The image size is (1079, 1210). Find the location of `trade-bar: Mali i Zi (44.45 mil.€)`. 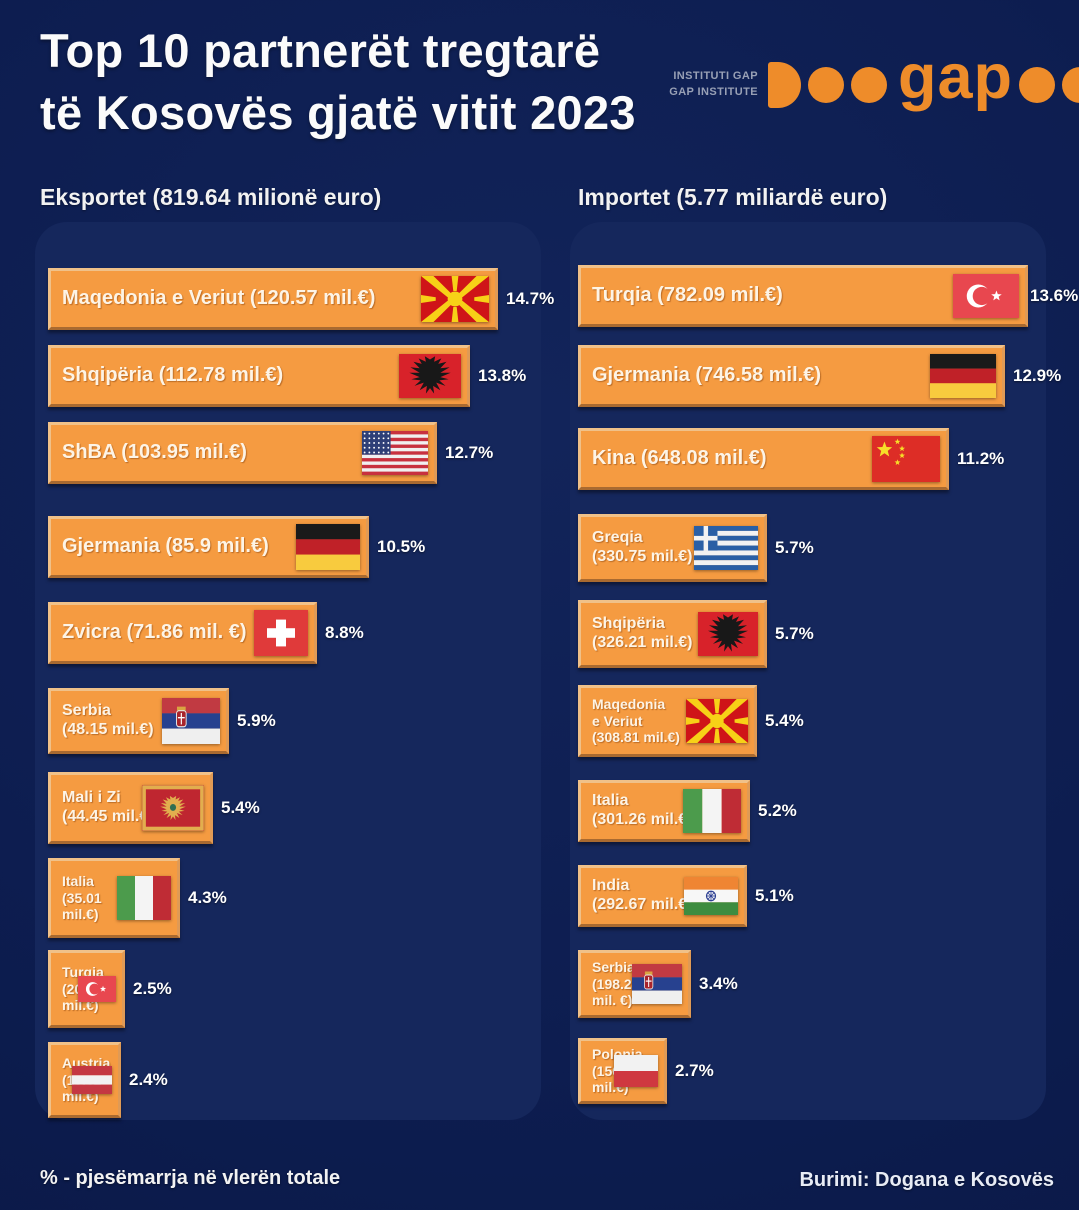

trade-bar: Mali i Zi (44.45 mil.€) is located at coordinates (130, 808).